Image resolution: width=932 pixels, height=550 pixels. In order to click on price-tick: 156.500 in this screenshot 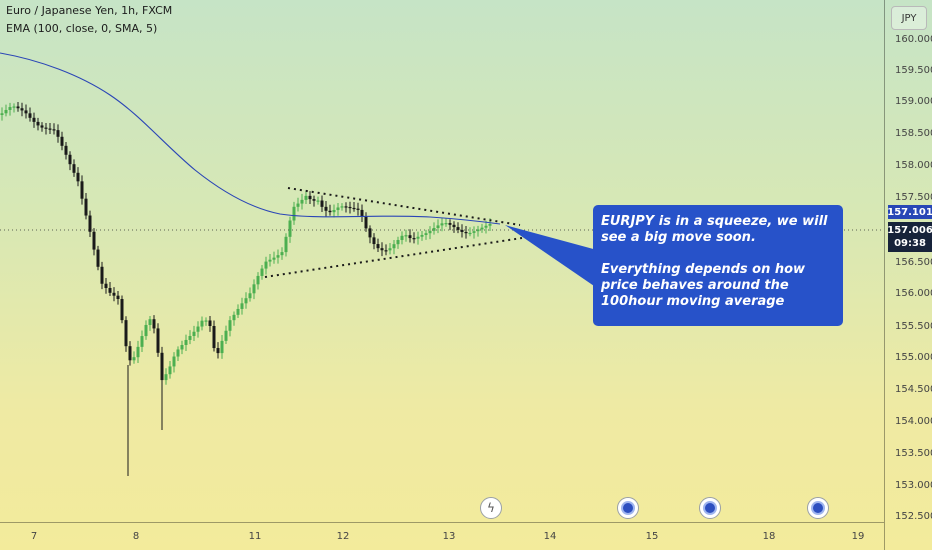, I will do `click(913, 262)`.